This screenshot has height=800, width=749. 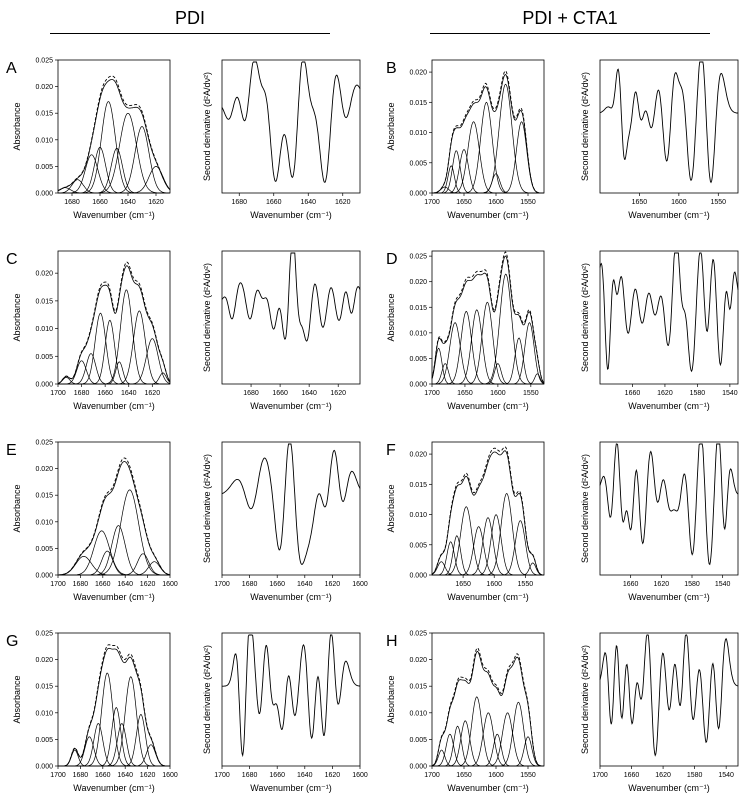 What do you see at coordinates (360, 775) in the screenshot?
I see `panel-g-deriv-xtick-label: 1600` at bounding box center [360, 775].